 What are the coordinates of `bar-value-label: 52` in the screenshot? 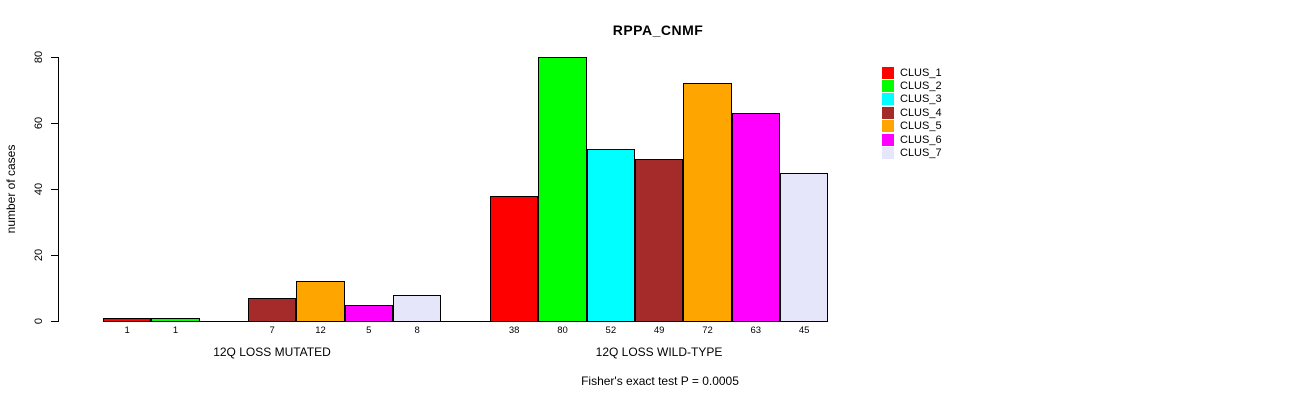 It's located at (611, 330).